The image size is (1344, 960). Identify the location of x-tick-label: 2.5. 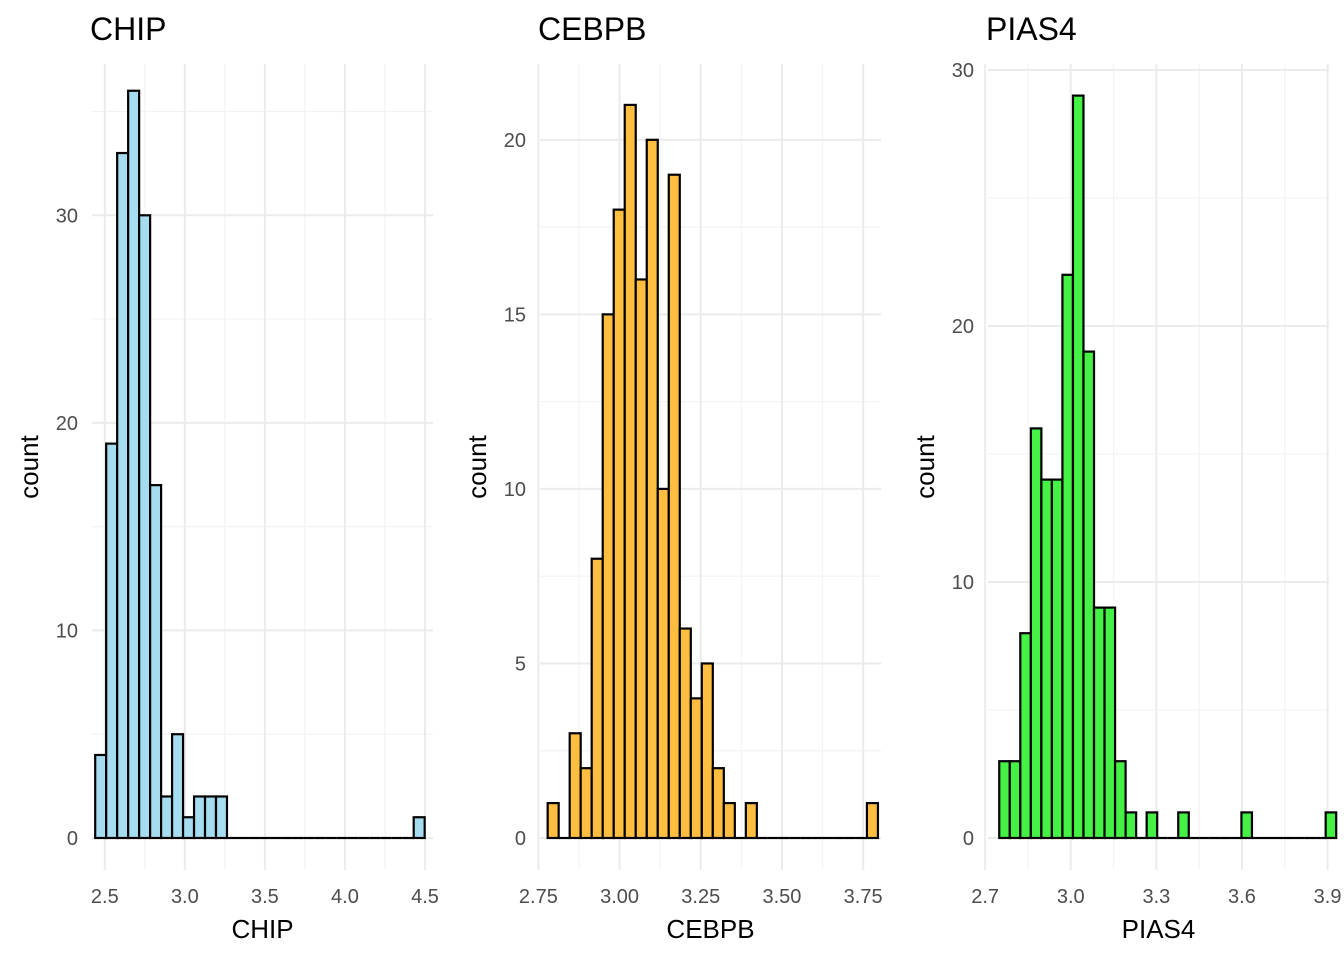
(105, 897).